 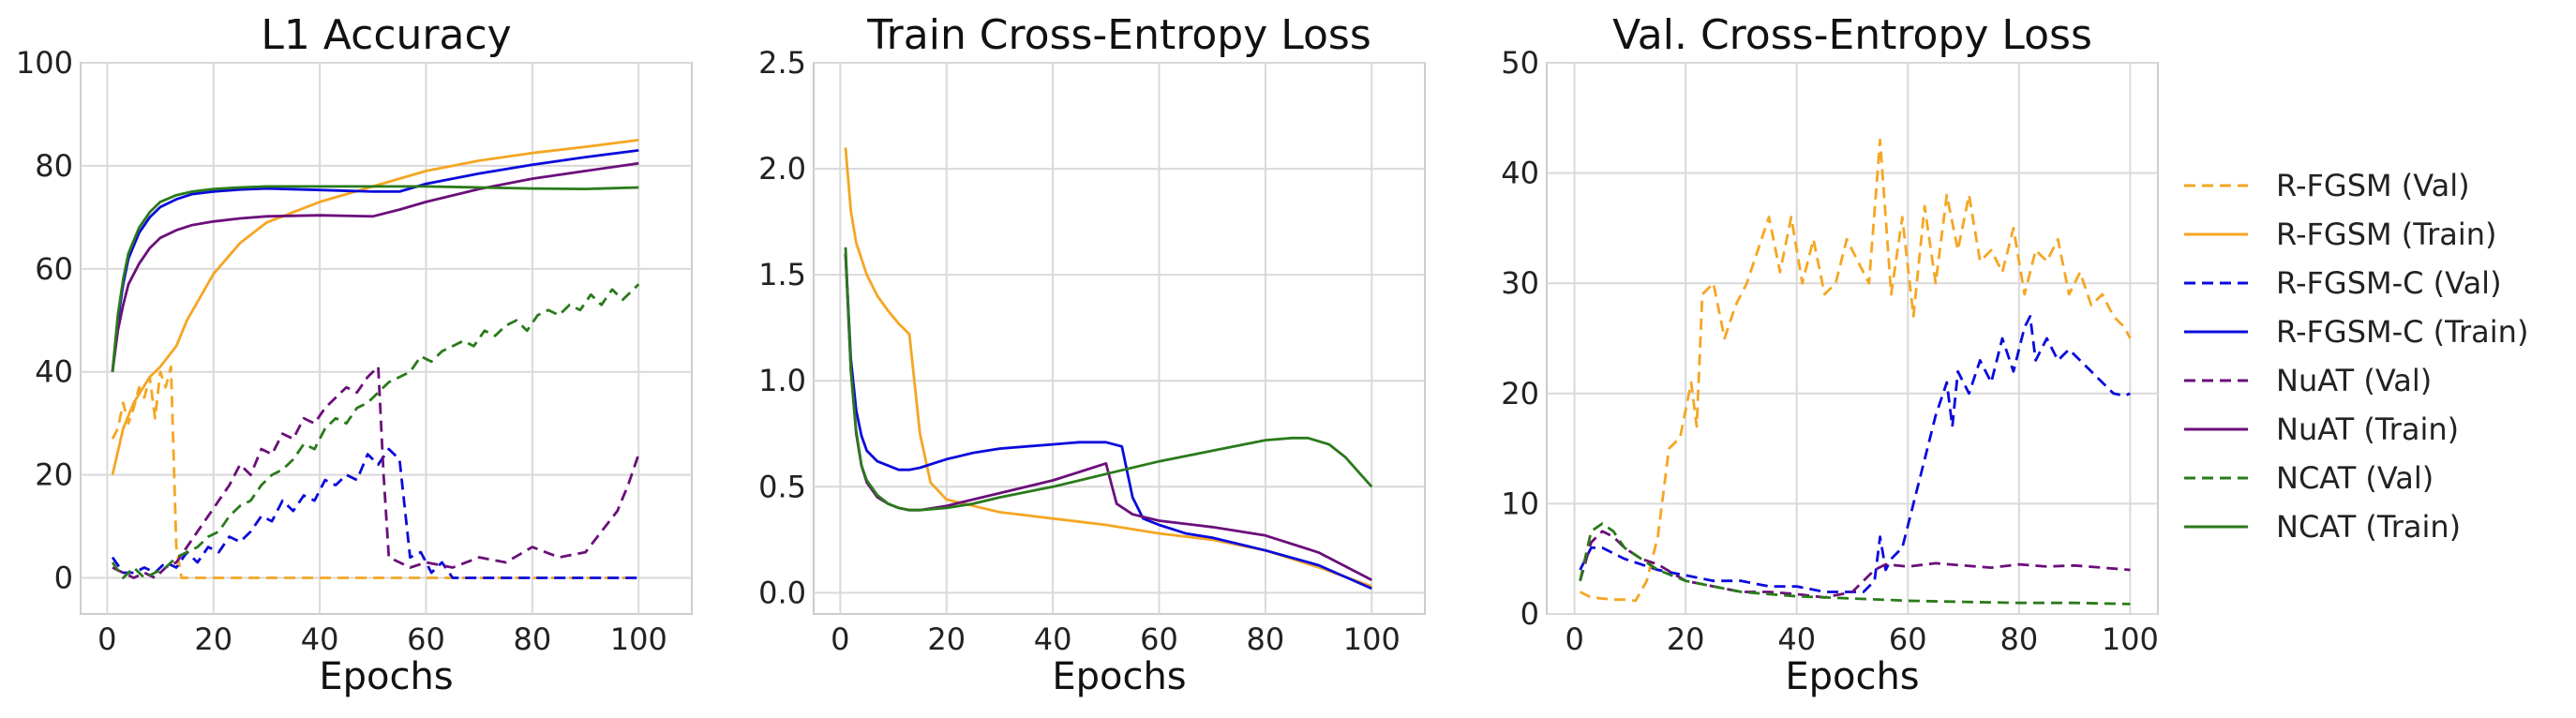 I want to click on y-tick-label: 1.5, so click(x=782, y=275).